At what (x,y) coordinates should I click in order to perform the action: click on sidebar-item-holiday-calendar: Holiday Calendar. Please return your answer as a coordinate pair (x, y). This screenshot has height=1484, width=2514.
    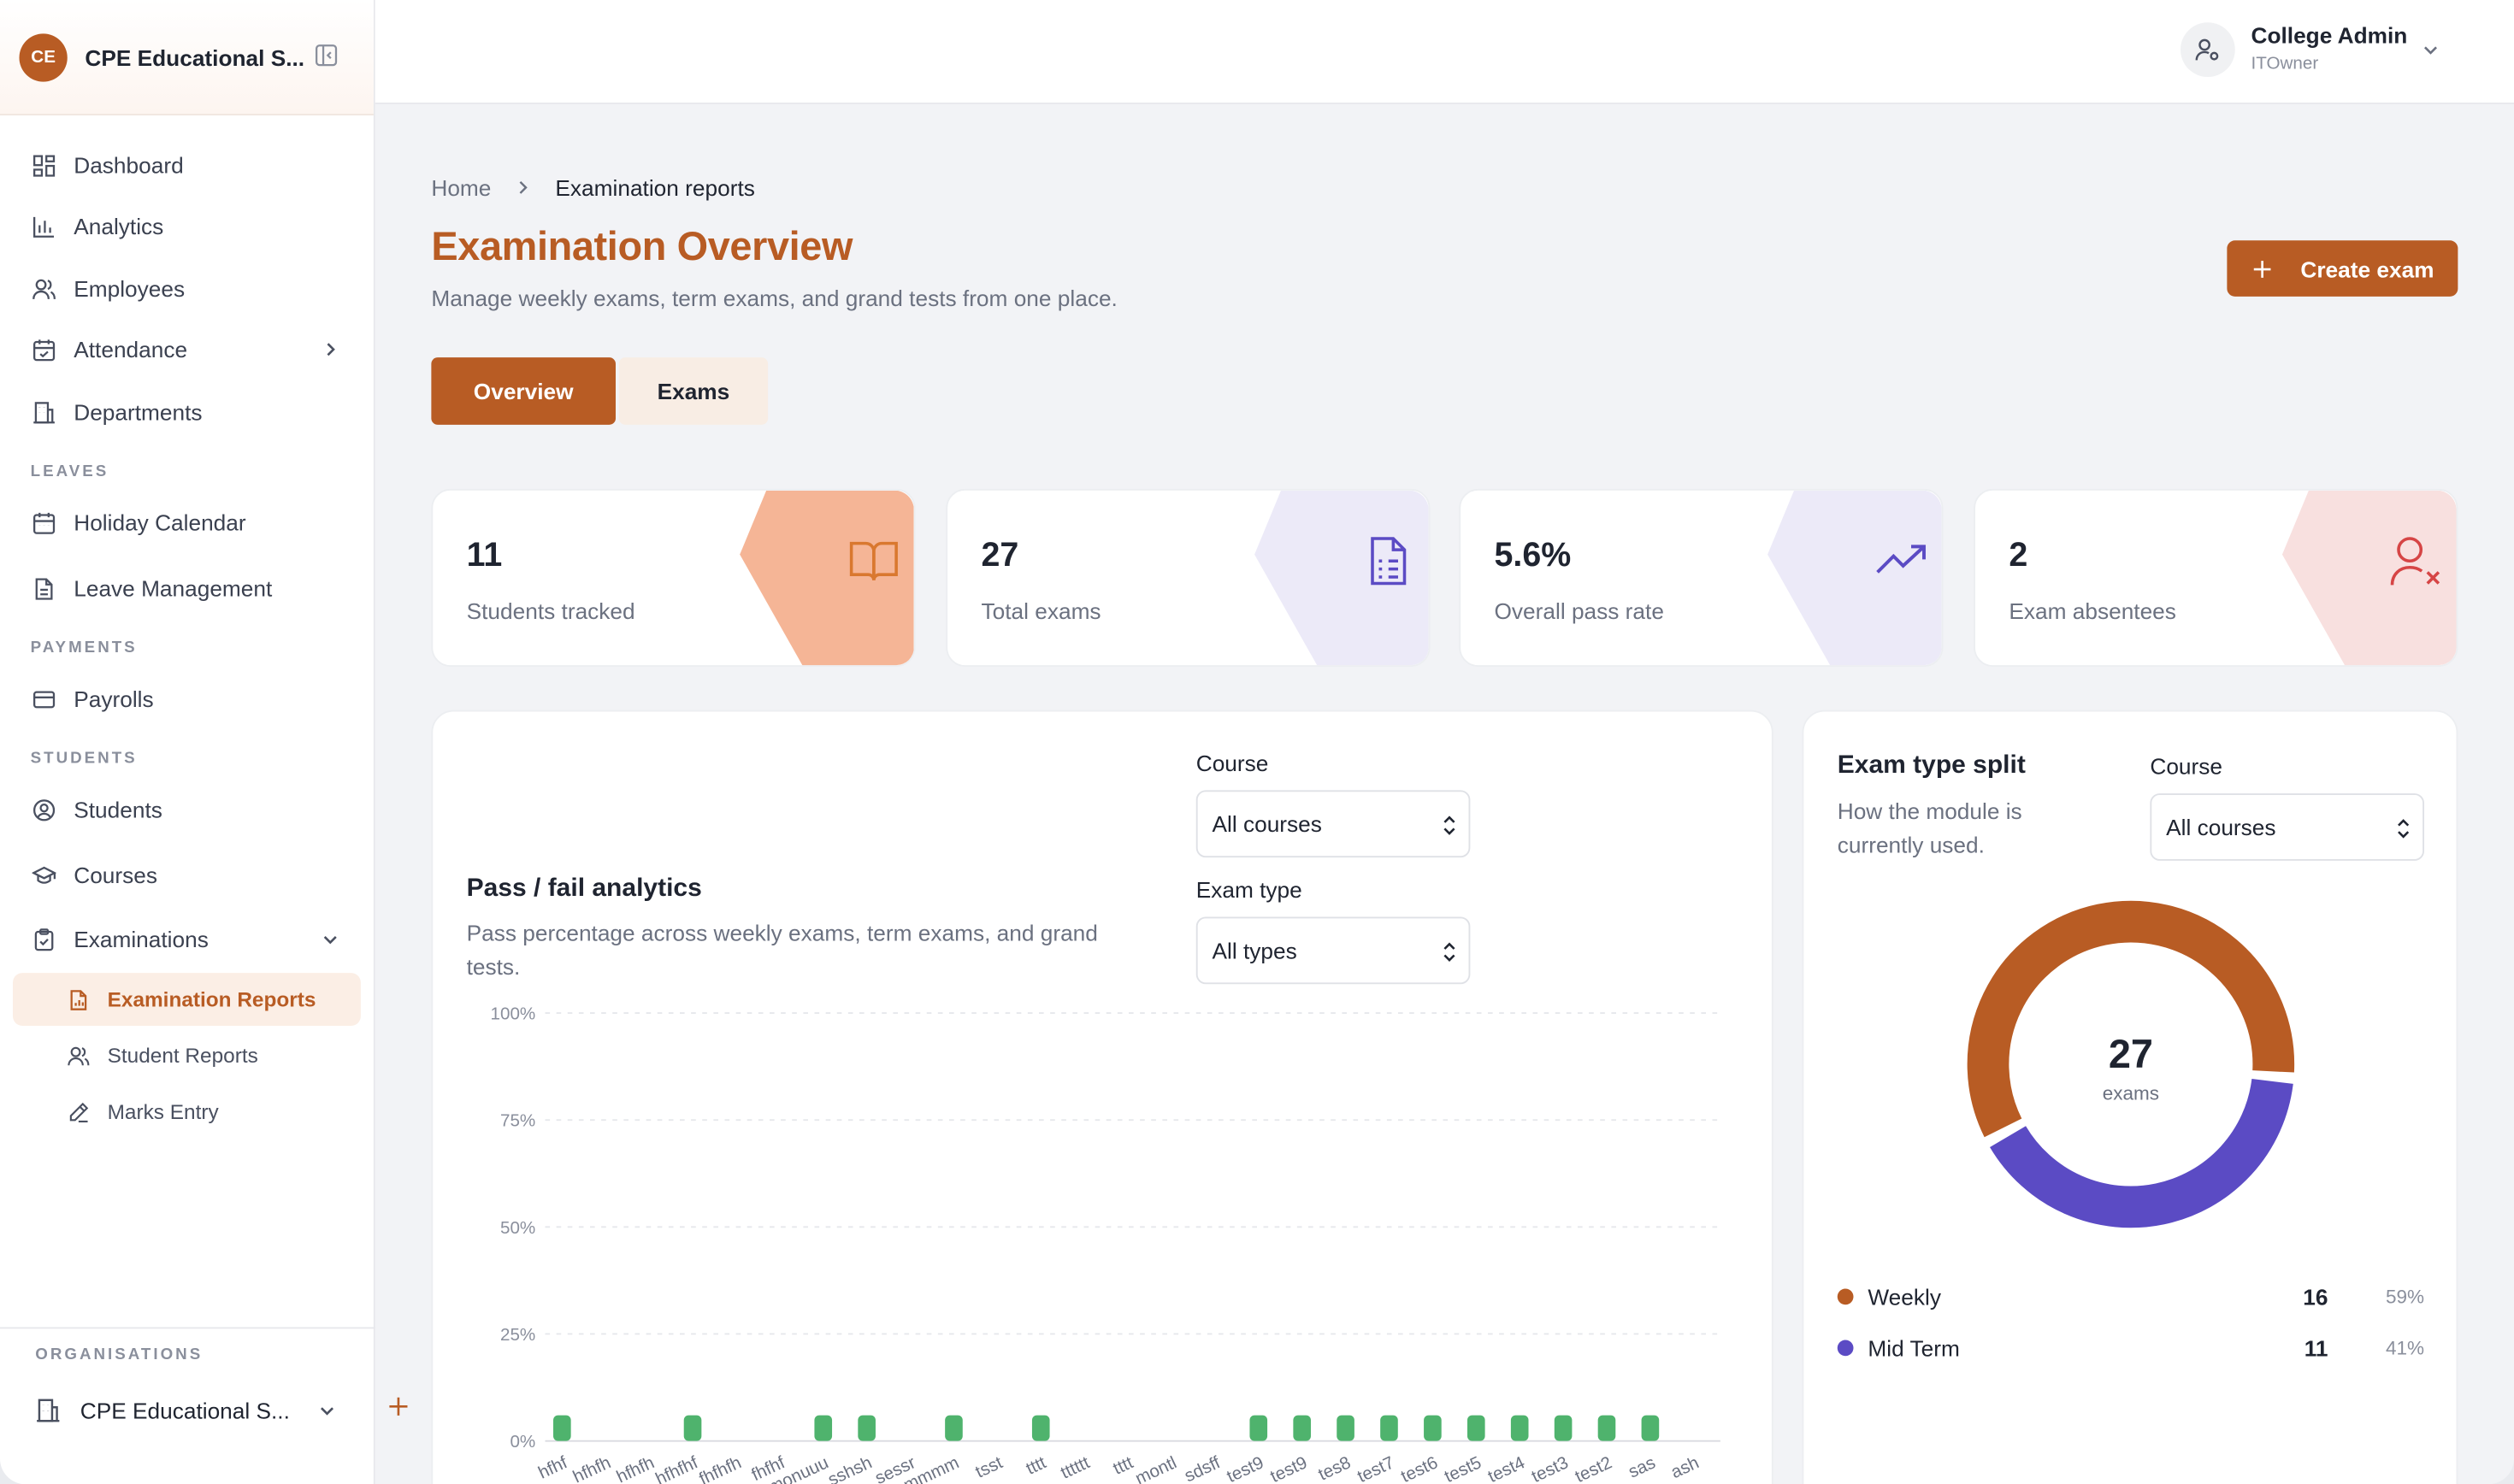
    Looking at the image, I should click on (187, 522).